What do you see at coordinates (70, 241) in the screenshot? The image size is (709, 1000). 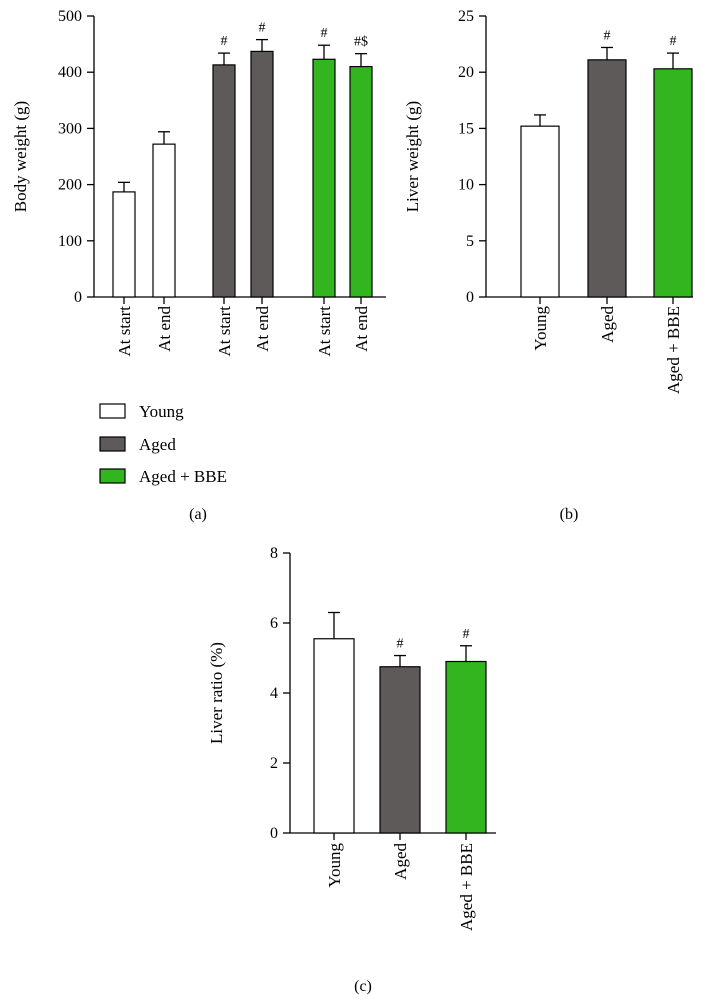 I see `y-tick-label: 100` at bounding box center [70, 241].